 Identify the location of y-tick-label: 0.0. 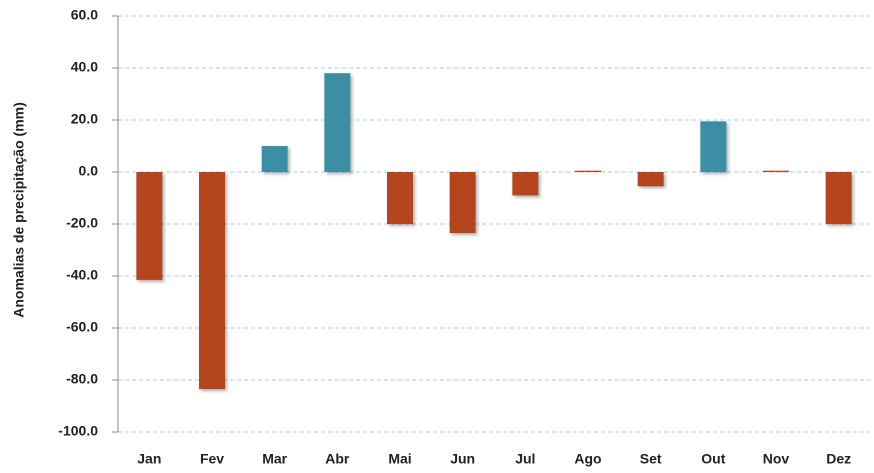
(89, 171).